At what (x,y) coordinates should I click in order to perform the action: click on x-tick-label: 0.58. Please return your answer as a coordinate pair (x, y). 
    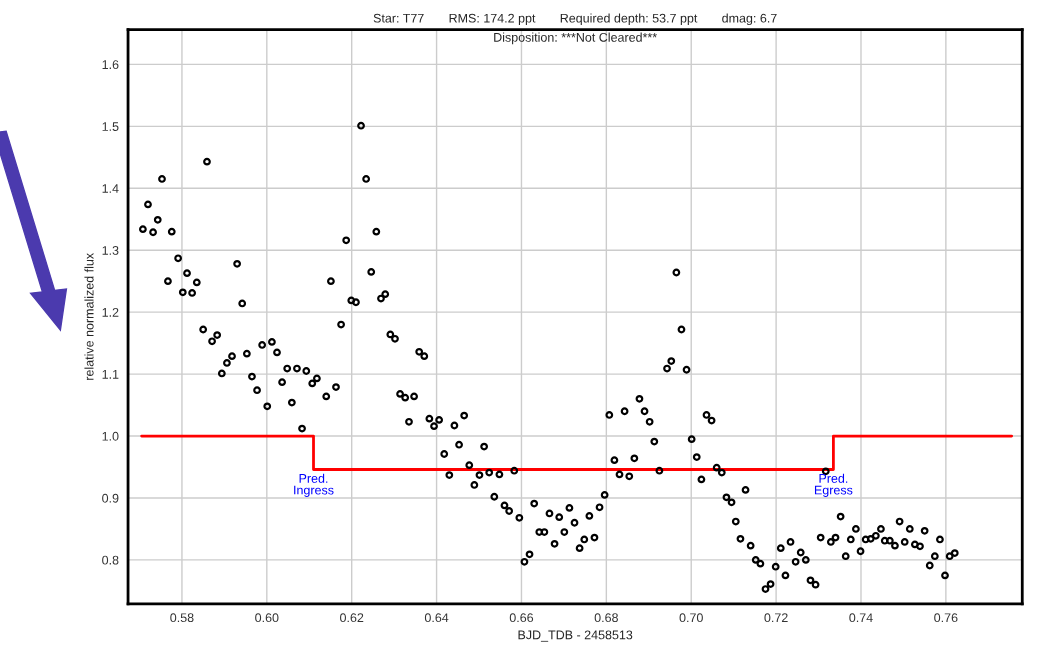
    Looking at the image, I should click on (182, 618).